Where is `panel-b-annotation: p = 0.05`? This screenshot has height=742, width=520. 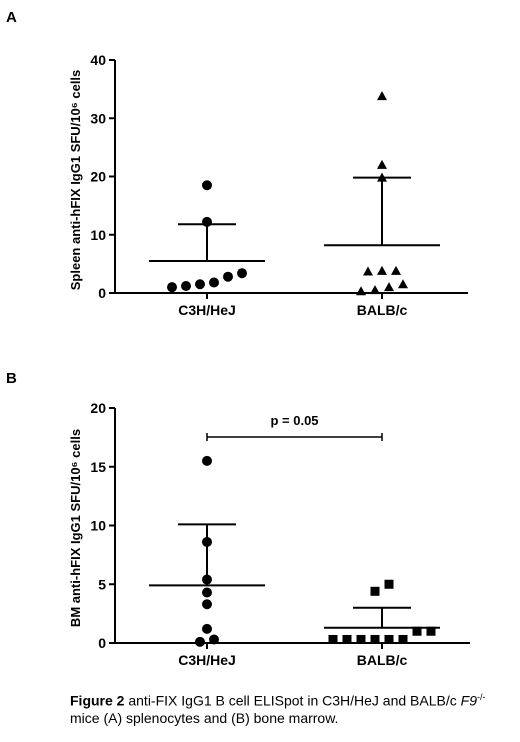 panel-b-annotation: p = 0.05 is located at coordinates (294, 427).